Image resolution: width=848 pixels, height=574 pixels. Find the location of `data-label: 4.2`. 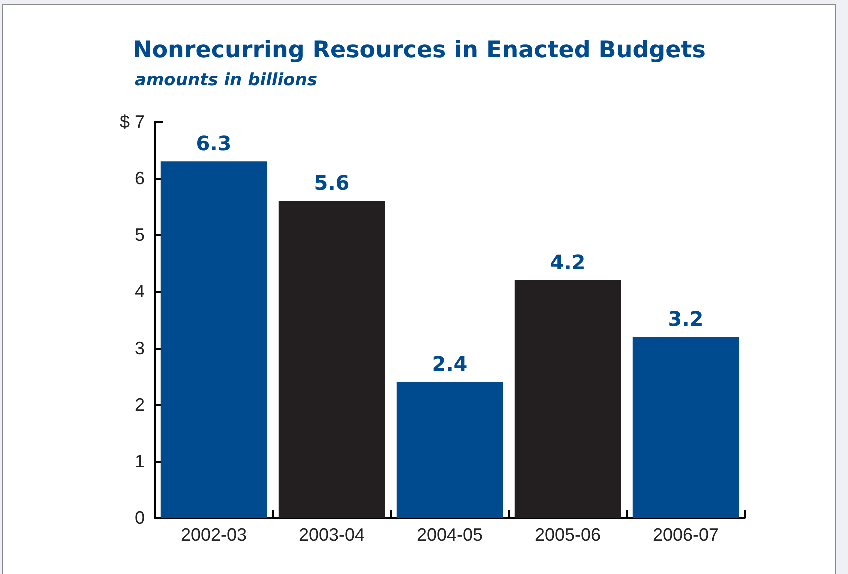

data-label: 4.2 is located at coordinates (568, 262).